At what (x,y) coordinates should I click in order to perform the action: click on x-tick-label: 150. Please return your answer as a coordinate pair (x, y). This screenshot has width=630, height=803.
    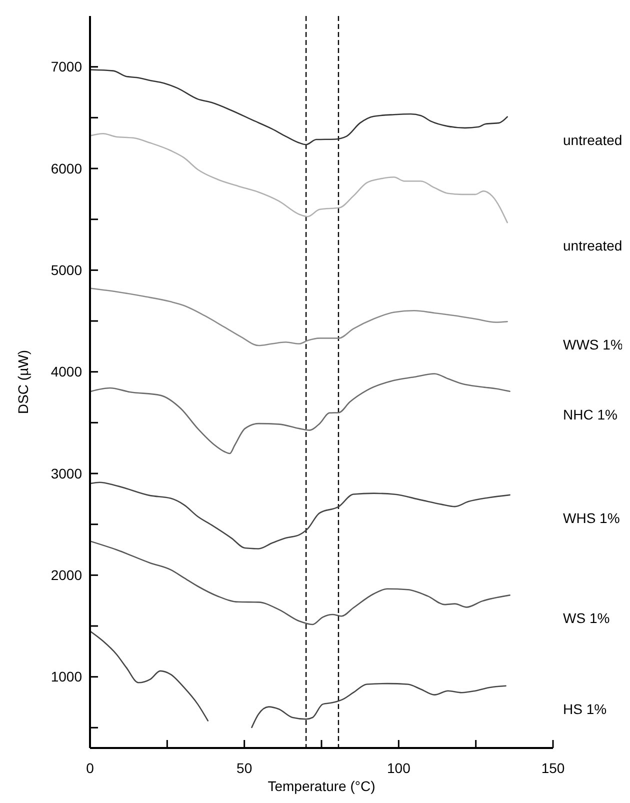
    Looking at the image, I should click on (553, 768).